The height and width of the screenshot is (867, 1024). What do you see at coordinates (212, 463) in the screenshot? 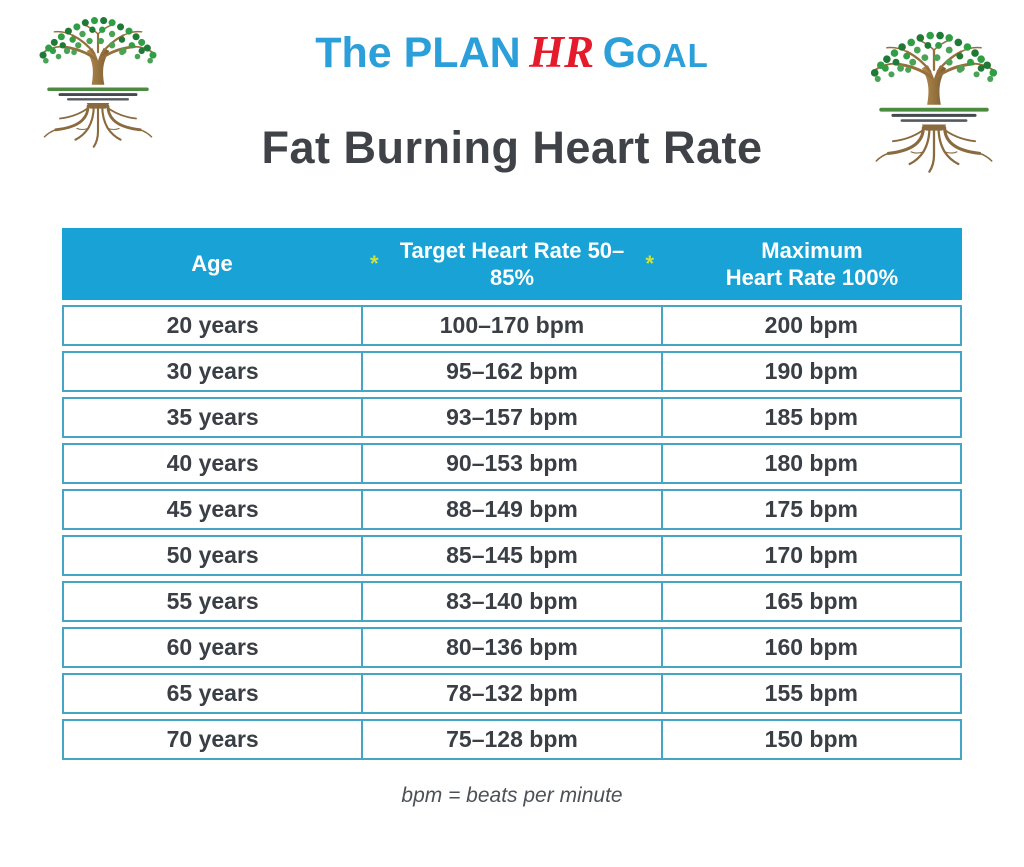
I see `age-cell: 40 years` at bounding box center [212, 463].